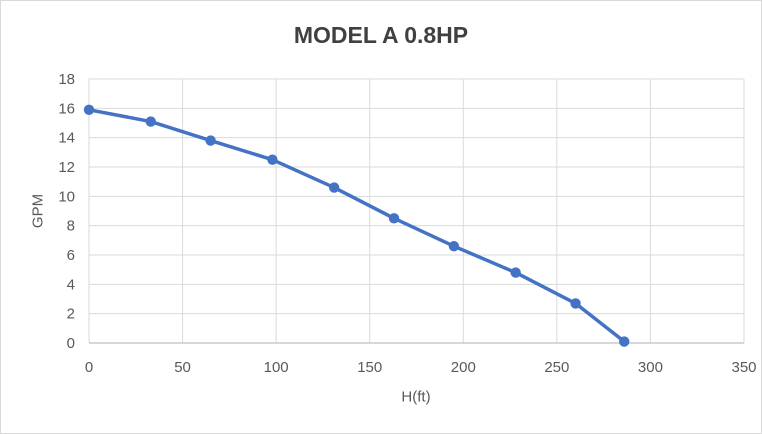  I want to click on y-tick-label: 4, so click(71, 284).